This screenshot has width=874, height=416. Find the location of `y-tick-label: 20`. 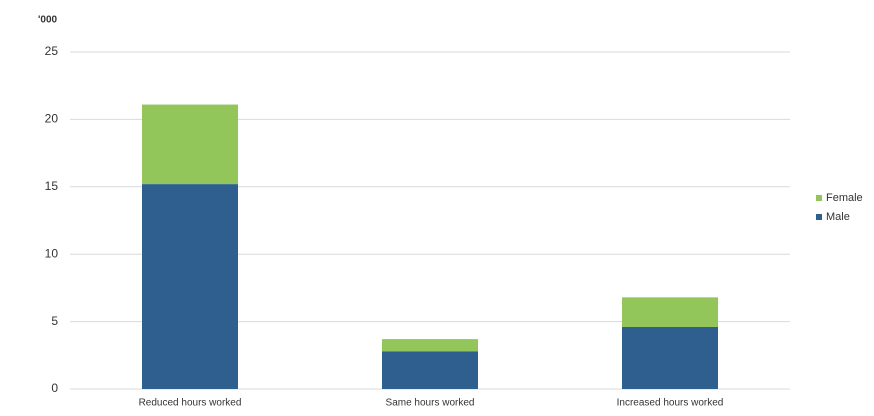

y-tick-label: 20 is located at coordinates (52, 119).